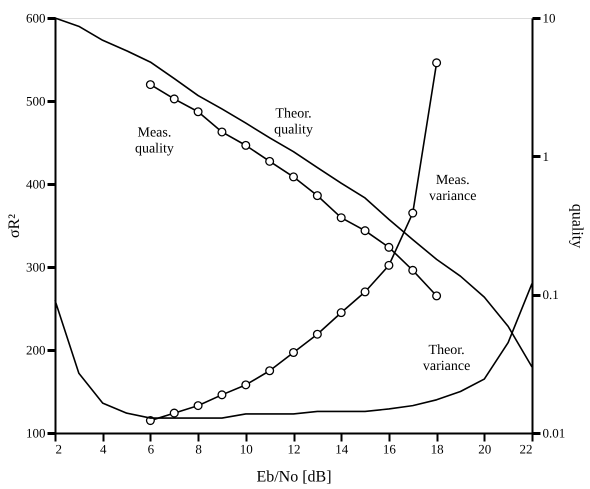  What do you see at coordinates (485, 449) in the screenshot?
I see `x-tick-label: 20` at bounding box center [485, 449].